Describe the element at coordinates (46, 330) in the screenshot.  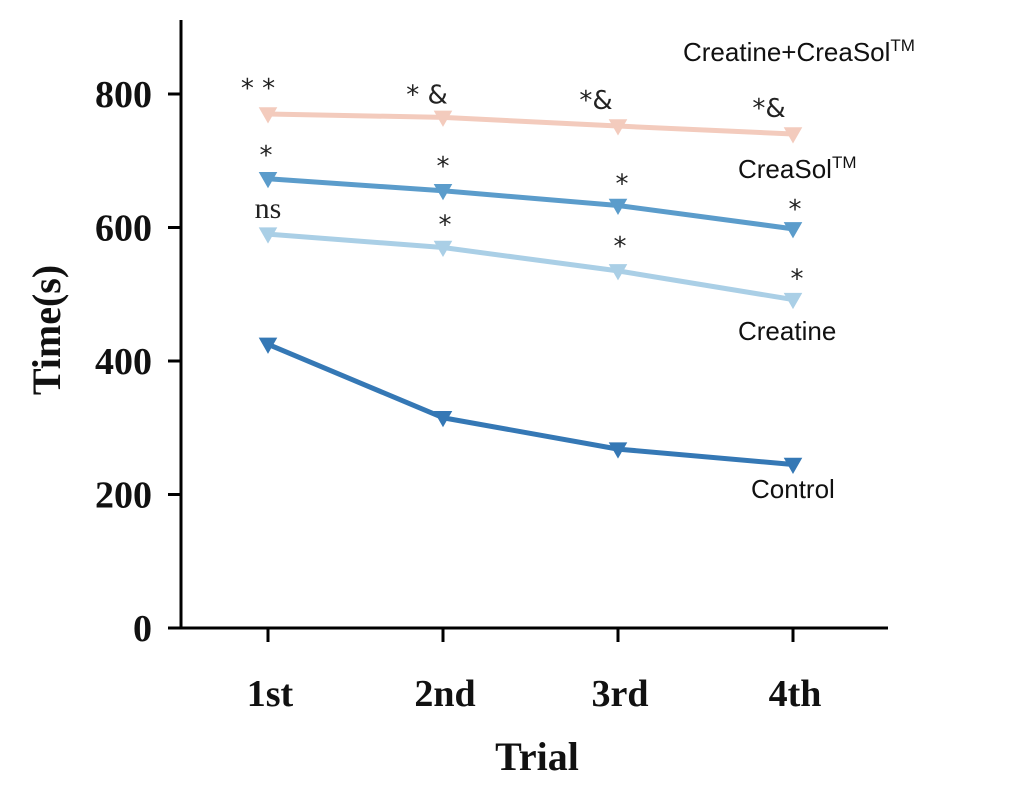
I see `y-axis-title: Time(s)` at that location.